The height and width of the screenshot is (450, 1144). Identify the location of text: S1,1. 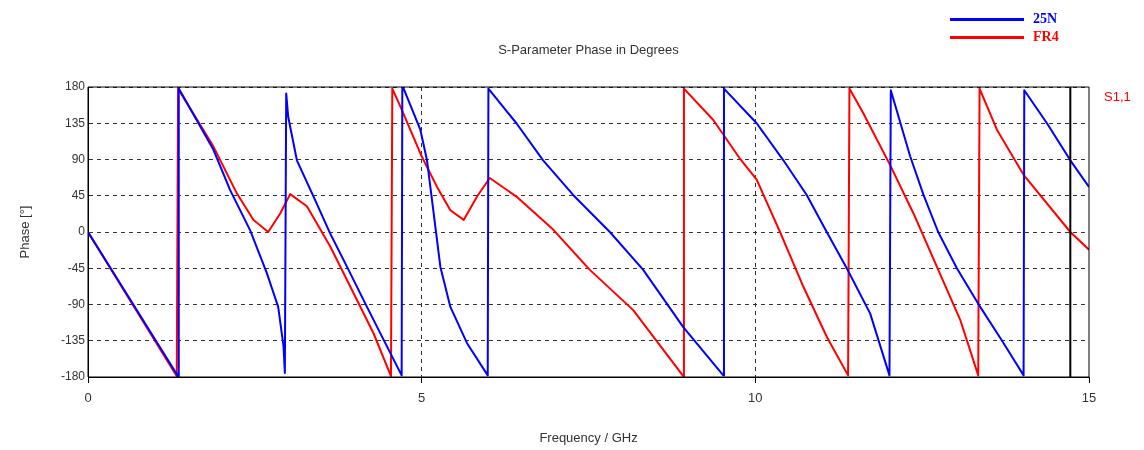
(1117, 96).